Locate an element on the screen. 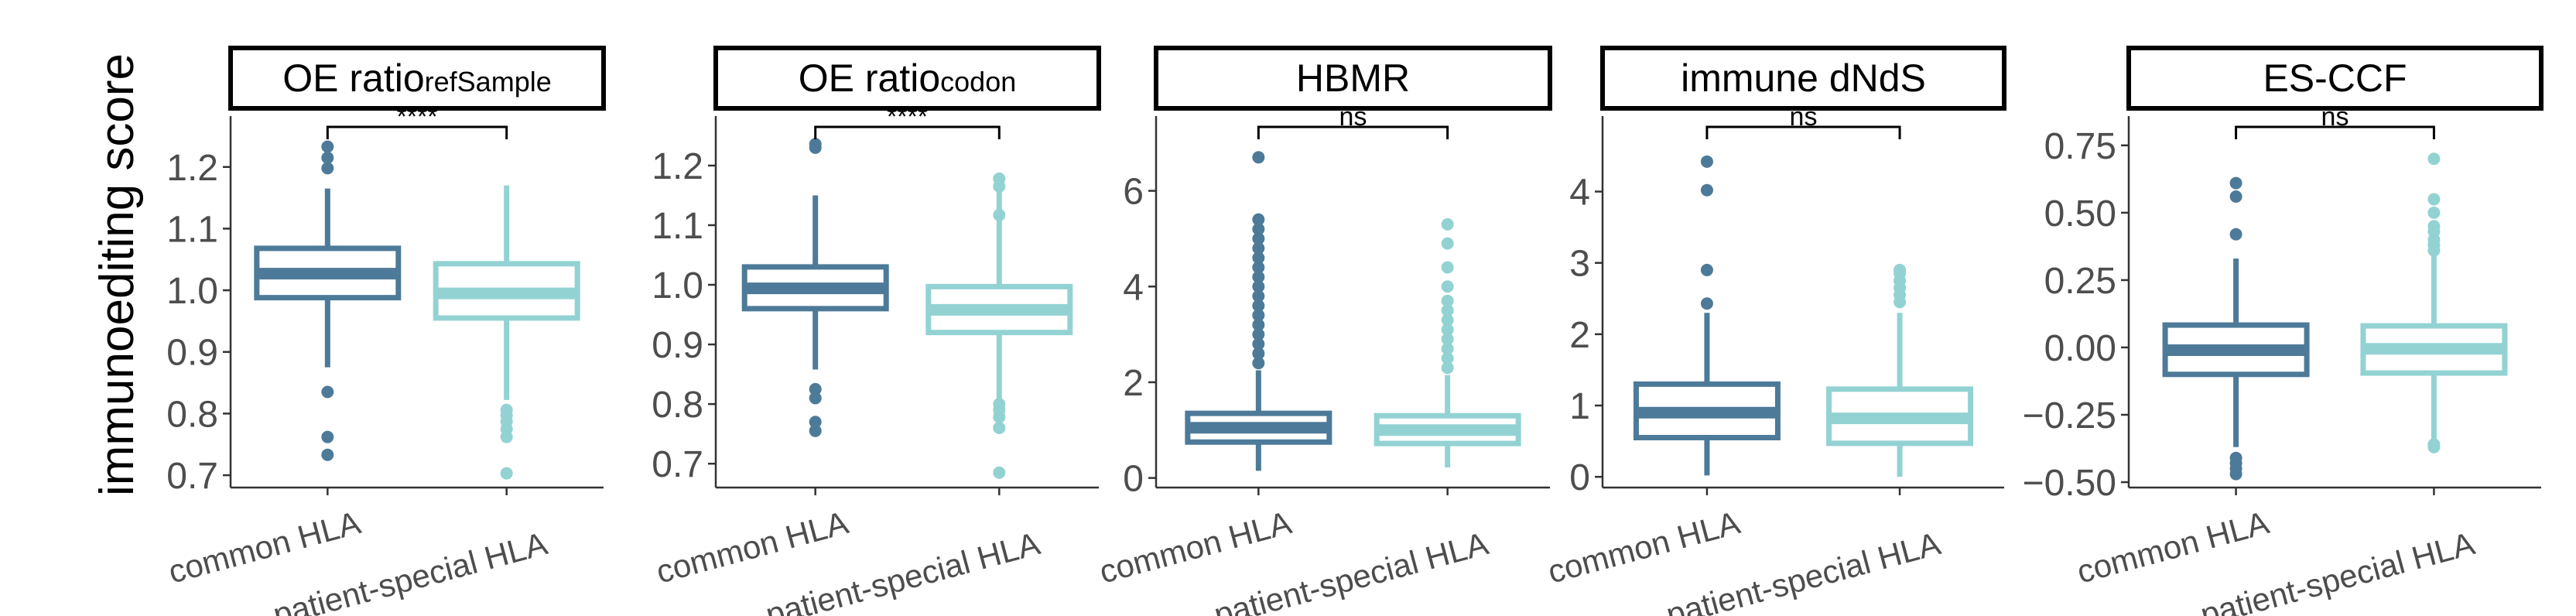  y-tick-label: 1 is located at coordinates (1580, 406).